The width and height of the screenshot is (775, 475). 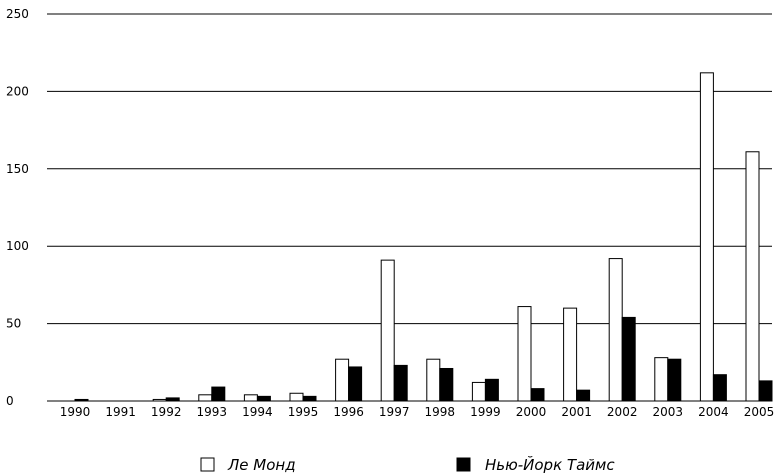 I want to click on bar-nyt-1999, so click(x=491, y=390).